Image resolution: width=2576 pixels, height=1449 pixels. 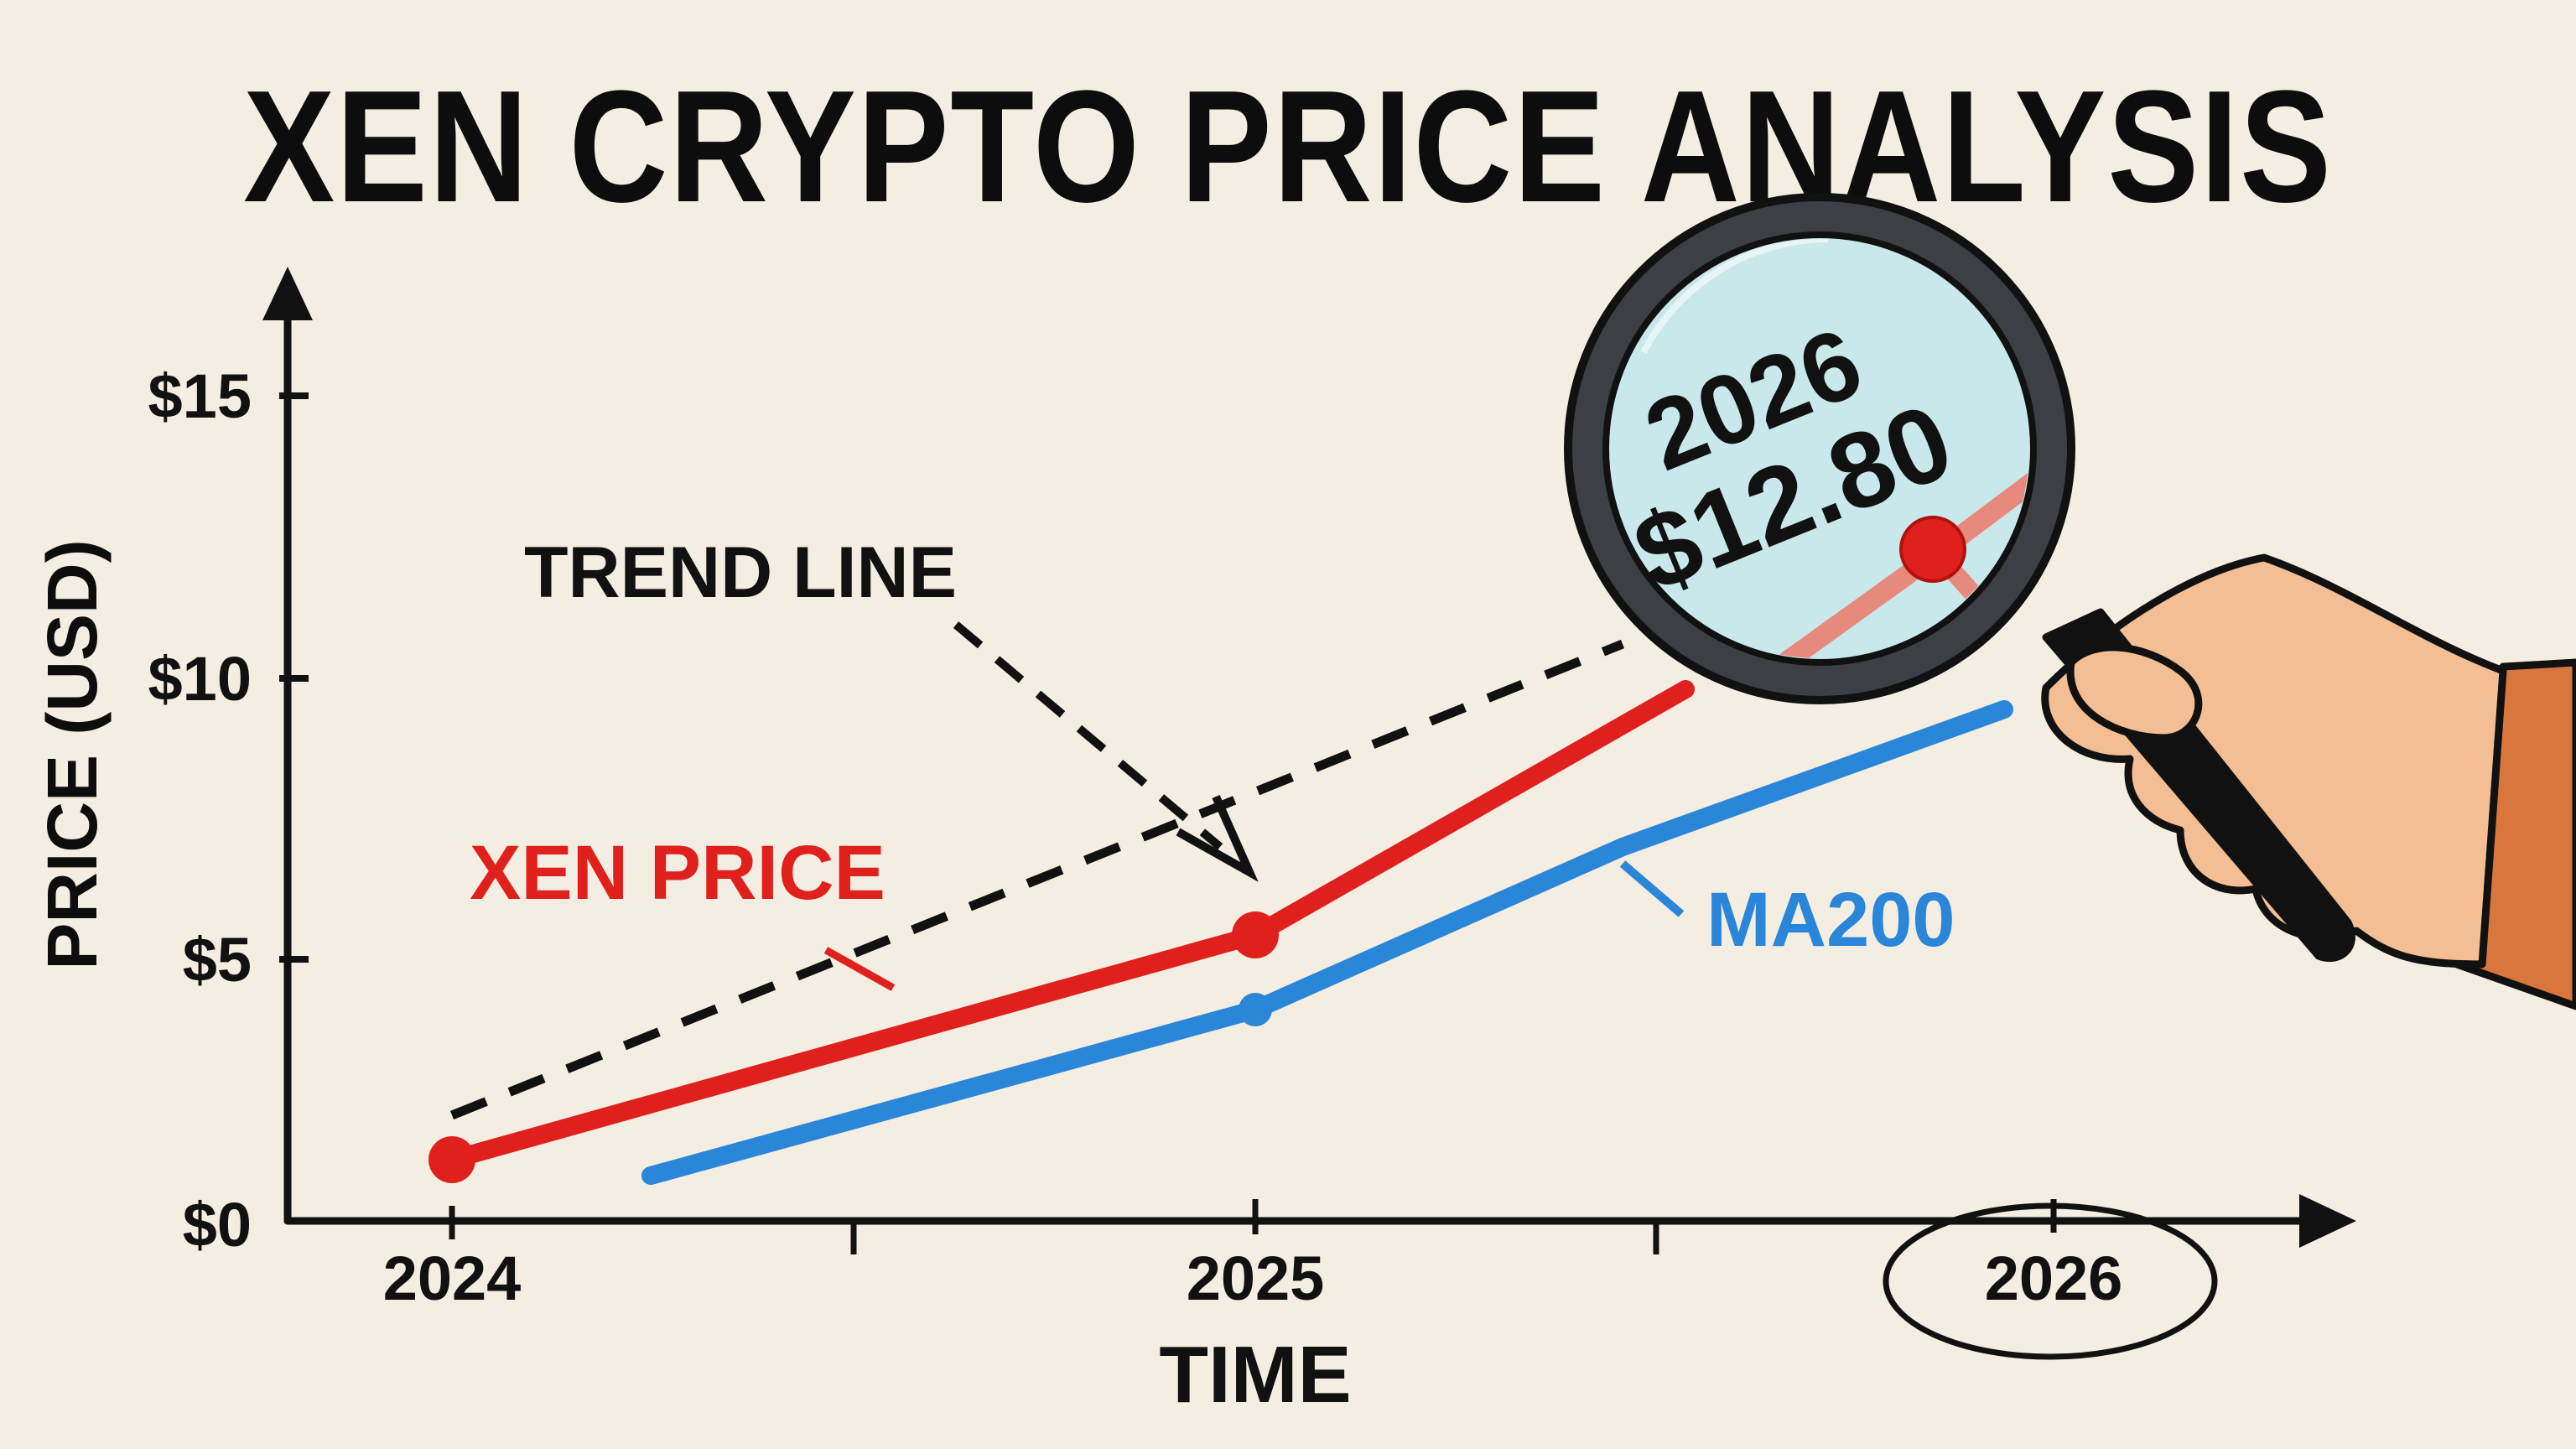 What do you see at coordinates (1217, 838) in the screenshot?
I see `trend-arrowhead-icon` at bounding box center [1217, 838].